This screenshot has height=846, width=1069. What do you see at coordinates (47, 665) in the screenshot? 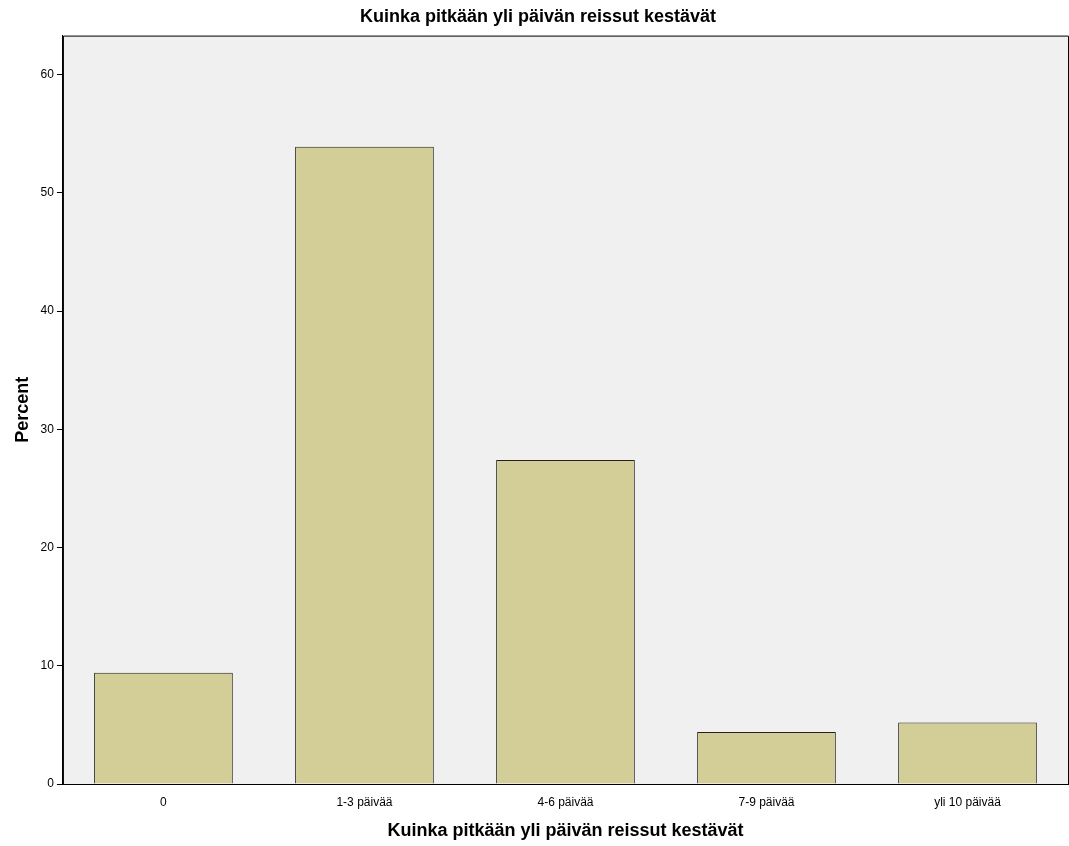
I see `y-tick-label: 10` at bounding box center [47, 665].